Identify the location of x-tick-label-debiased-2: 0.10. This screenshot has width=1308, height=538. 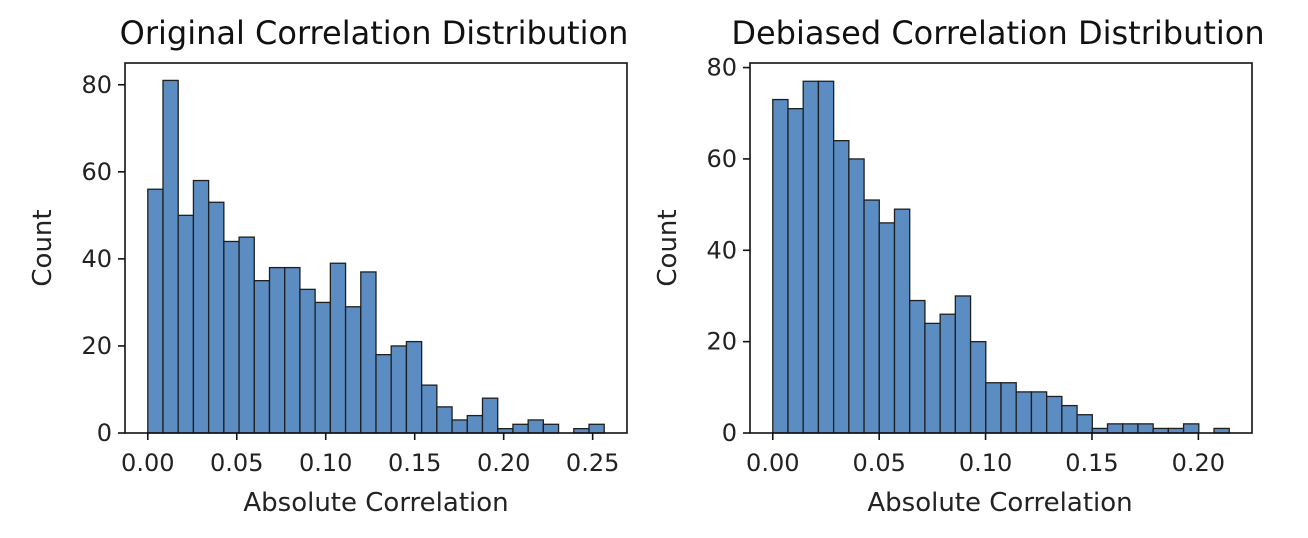
(985, 463).